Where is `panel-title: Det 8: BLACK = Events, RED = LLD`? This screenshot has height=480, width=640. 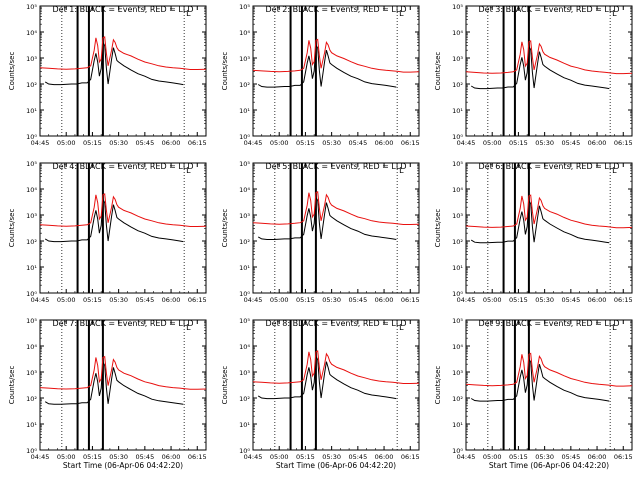
panel-title: Det 8: BLACK = Events, RED = LLD is located at coordinates (336, 323).